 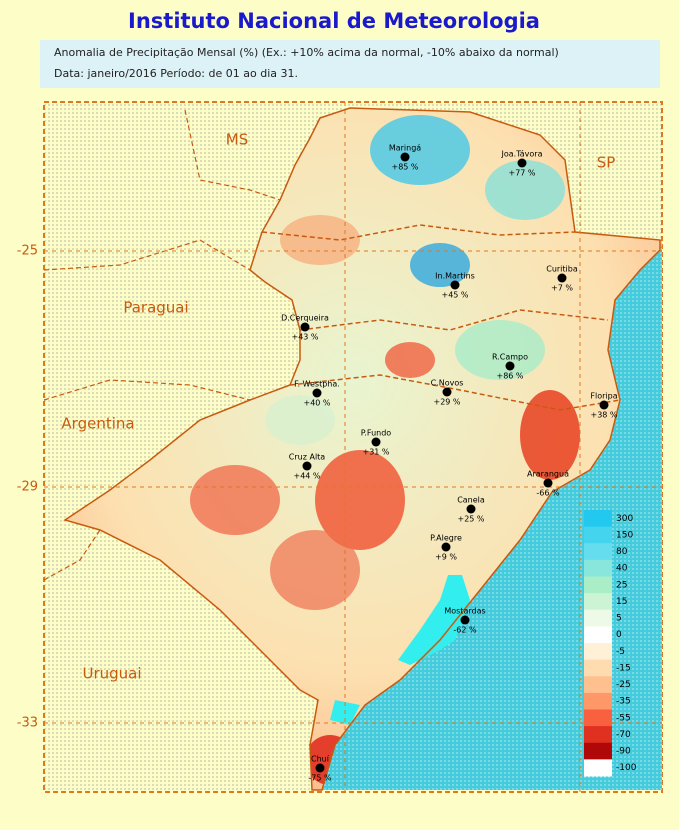 I want to click on station-name: Curitiba, so click(x=562, y=269).